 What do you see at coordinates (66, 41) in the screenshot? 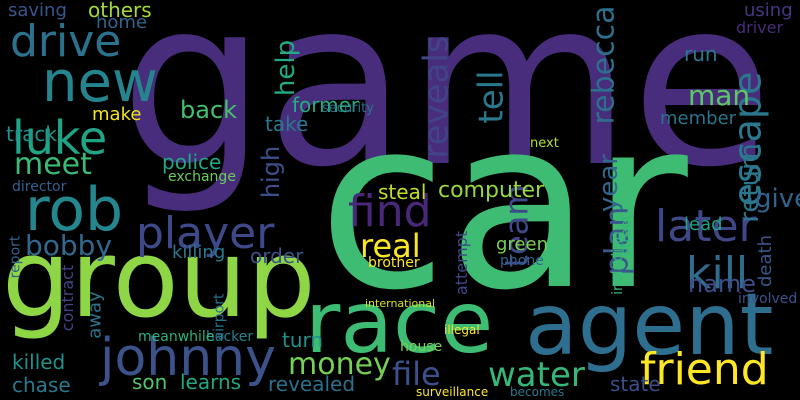
I see `word: drive` at bounding box center [66, 41].